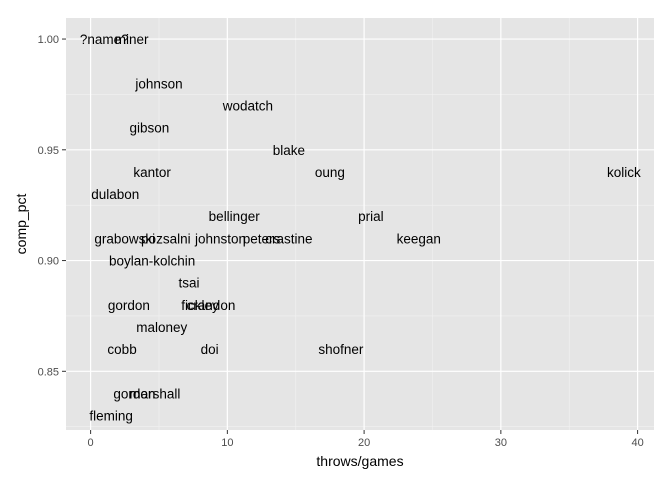 This screenshot has width=672, height=480. I want to click on point-label: keegan, so click(419, 238).